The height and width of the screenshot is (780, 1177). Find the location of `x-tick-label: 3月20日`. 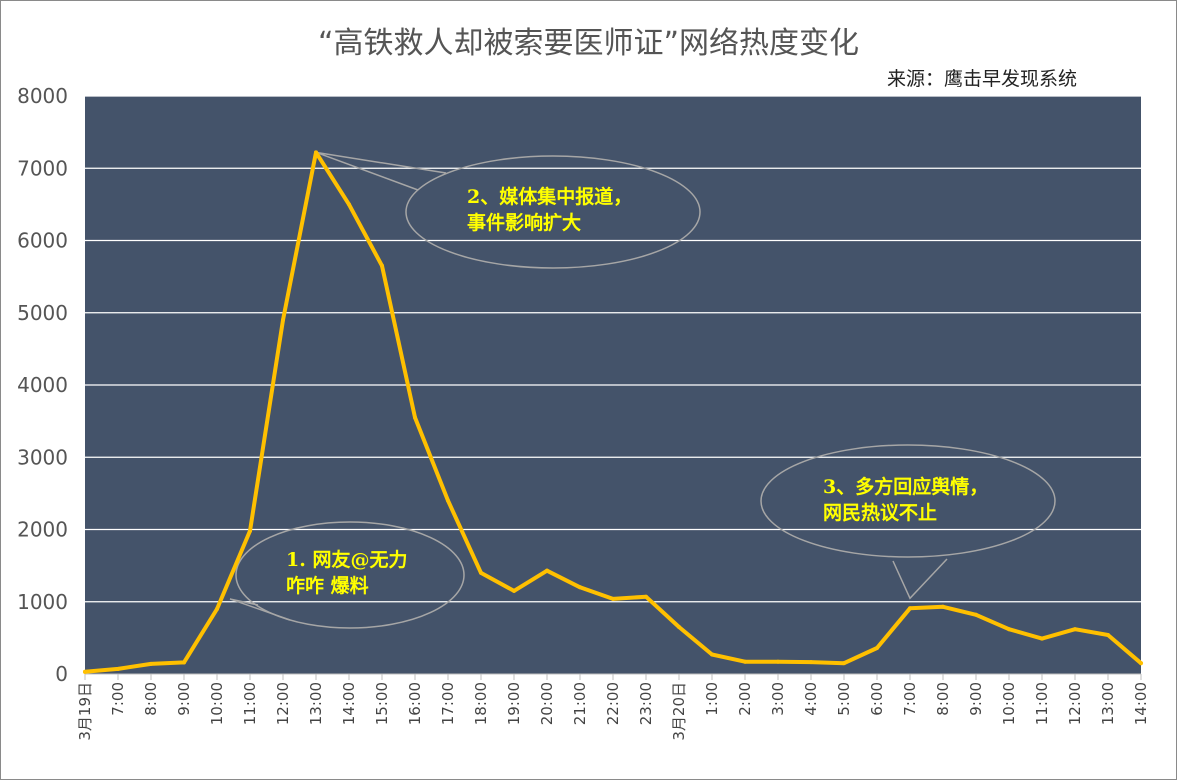

x-tick-label: 3月20日 is located at coordinates (679, 711).